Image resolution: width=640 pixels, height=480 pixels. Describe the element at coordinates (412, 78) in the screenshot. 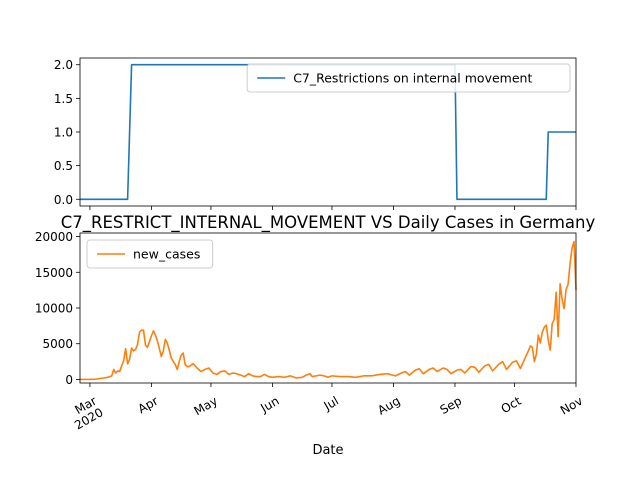

I see `legend-label: C7_Restrictions on internal movement` at that location.